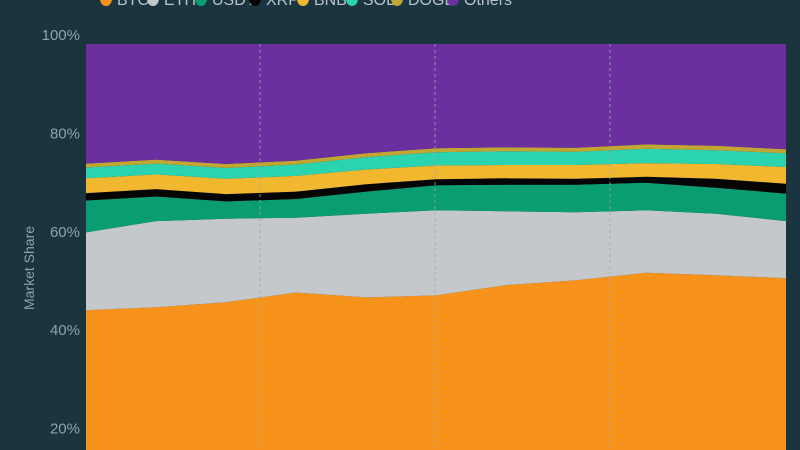 Image resolution: width=800 pixels, height=450 pixels. I want to click on legend-item-doge: DOGE, so click(423, 4).